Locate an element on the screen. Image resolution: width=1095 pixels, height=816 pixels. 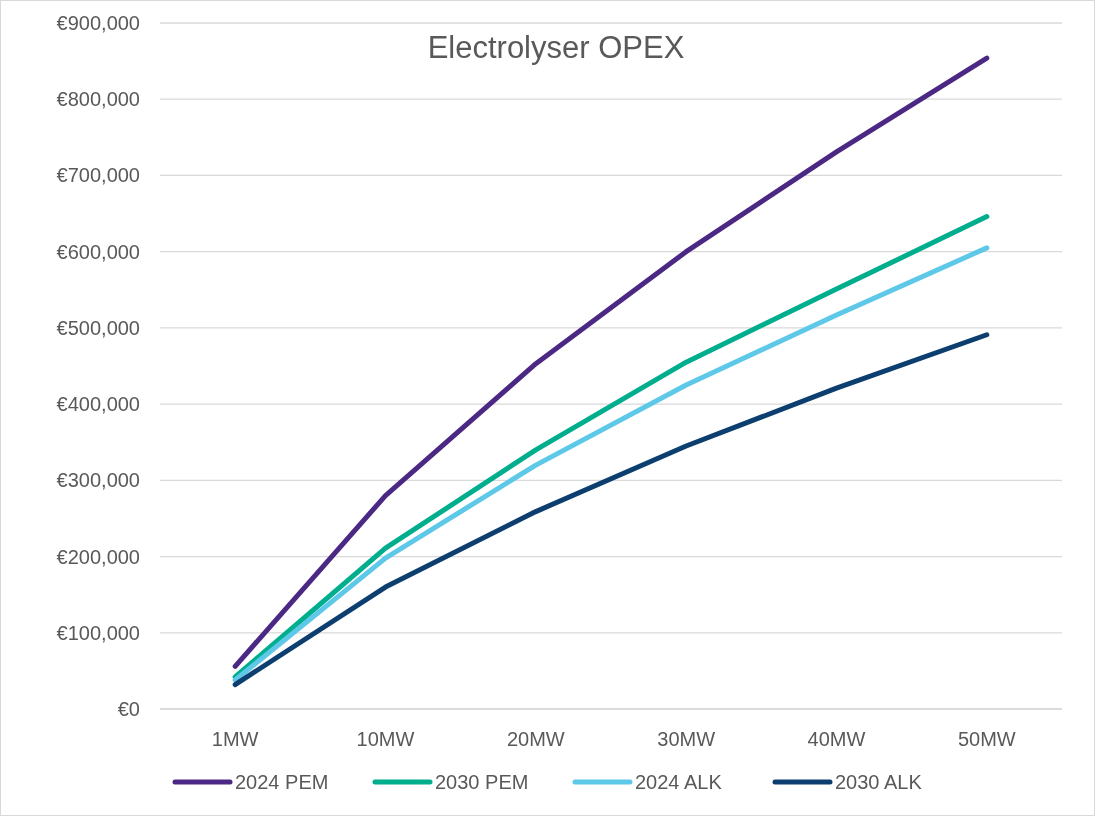
x-tick-label: 20MW is located at coordinates (535, 739).